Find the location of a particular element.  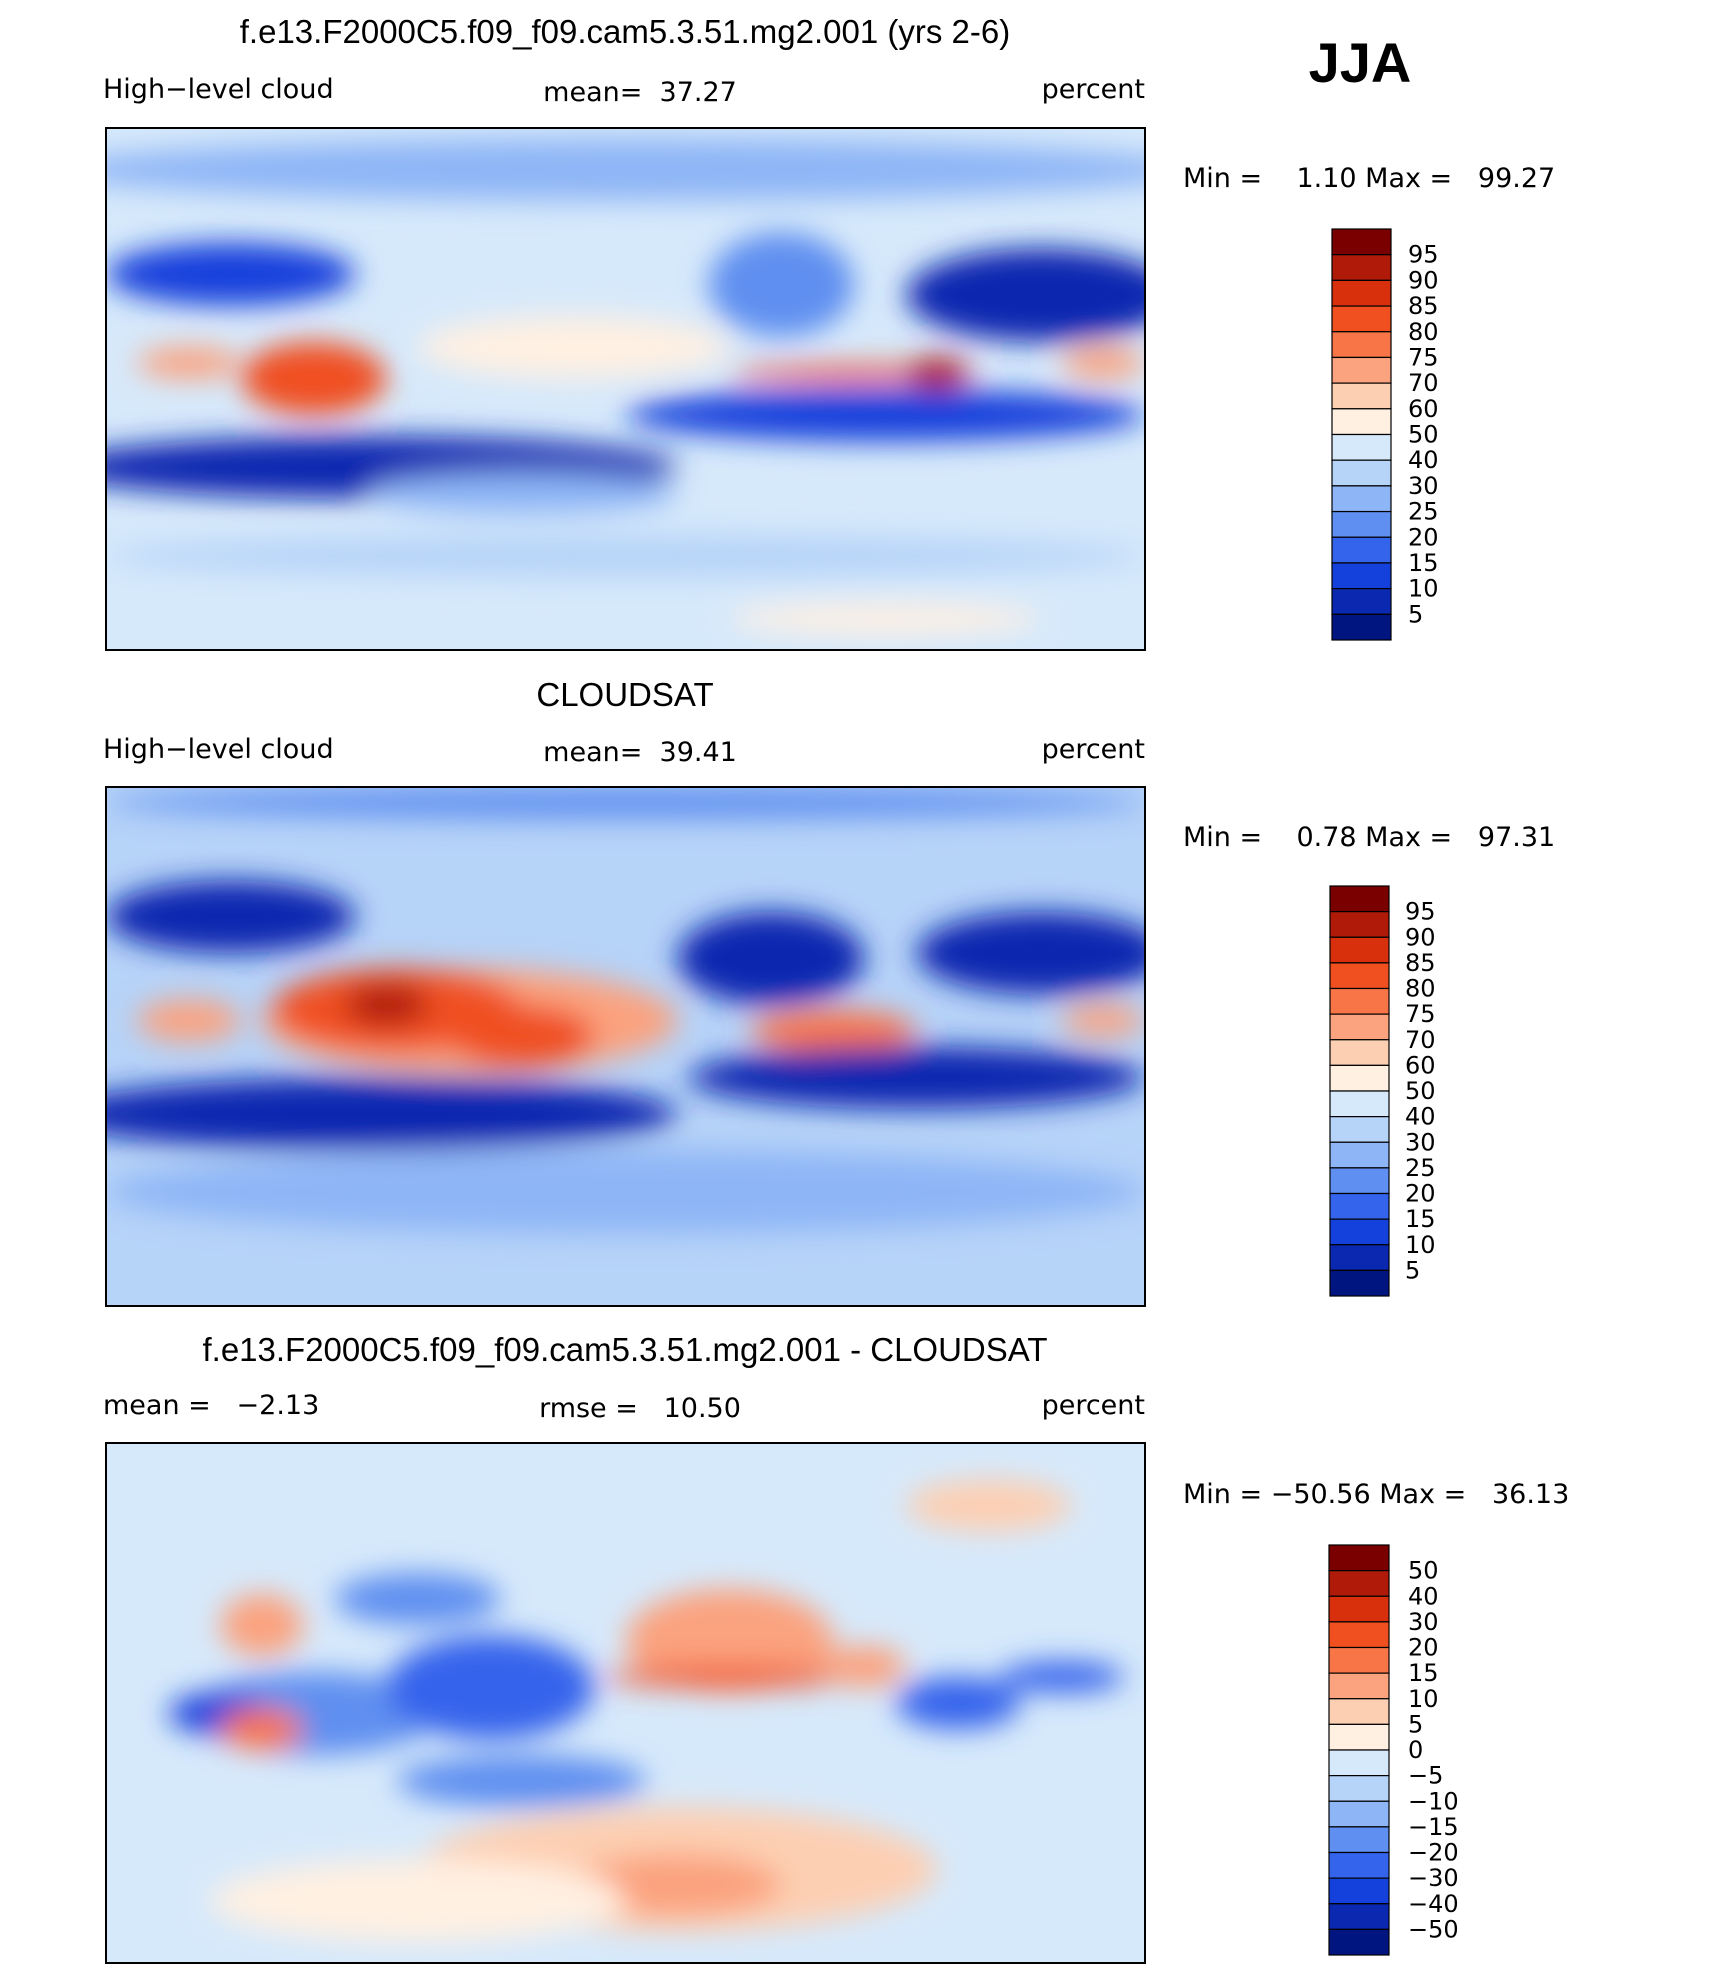

colorbar-label: −20 is located at coordinates (1433, 1853).